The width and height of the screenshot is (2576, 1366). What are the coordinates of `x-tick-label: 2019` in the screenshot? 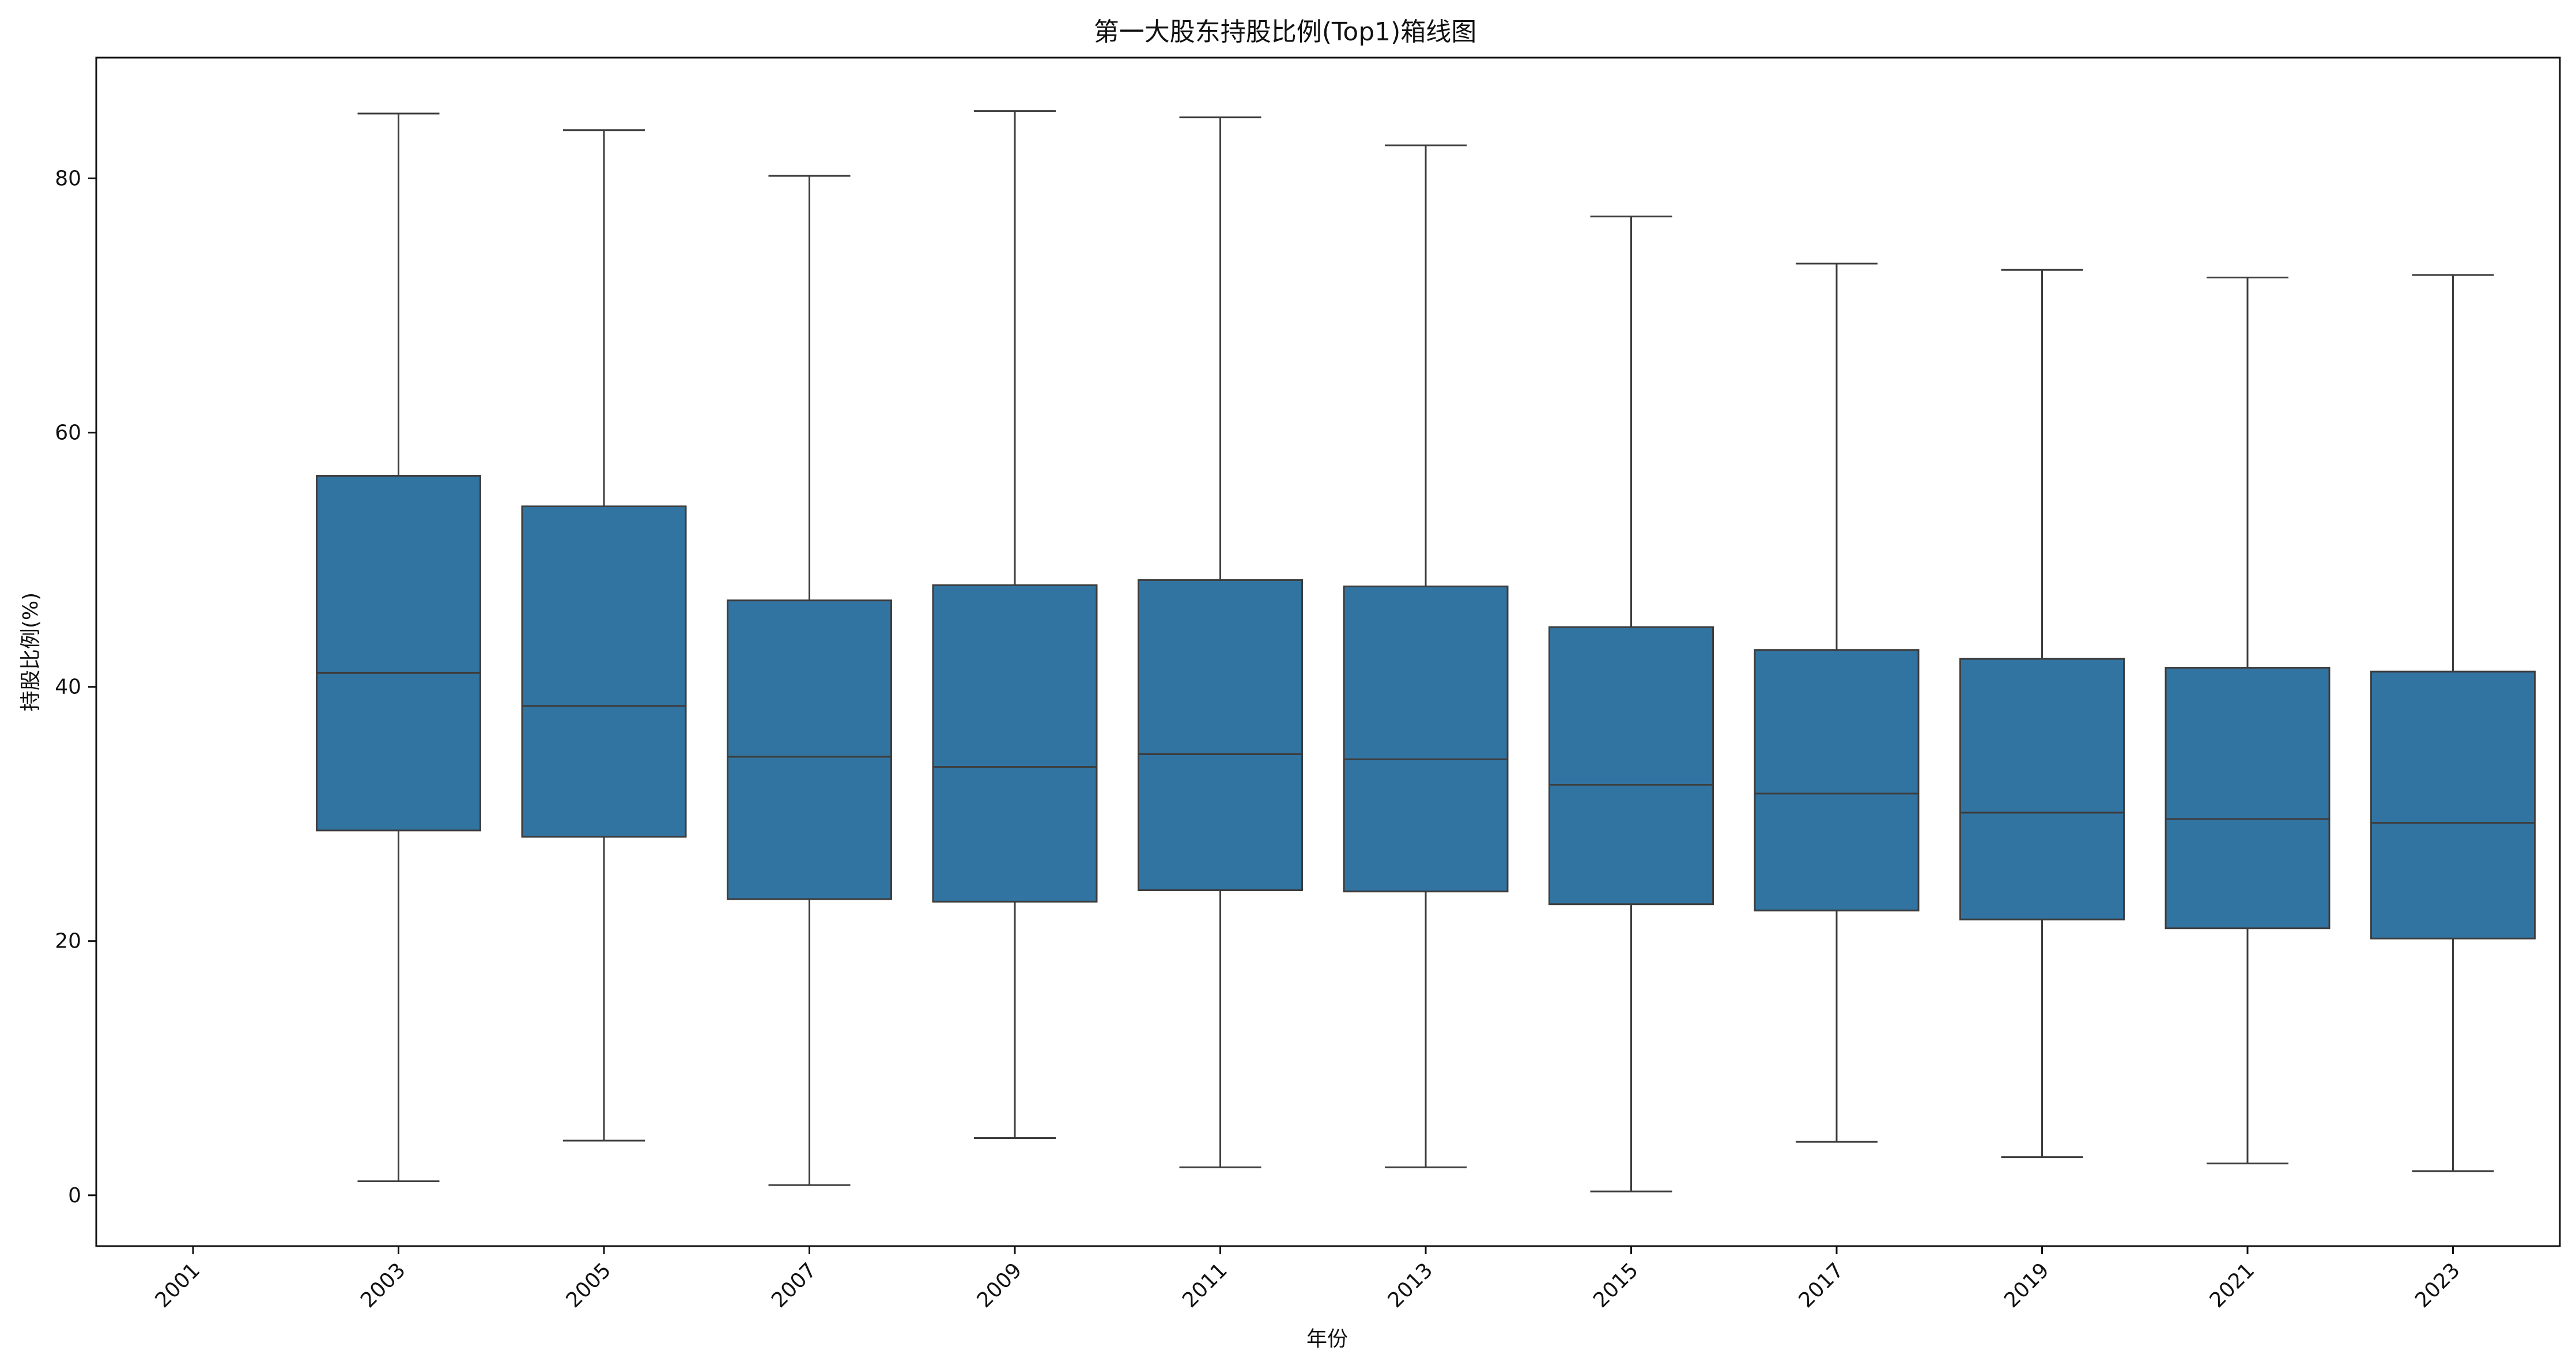 It's located at (2027, 1285).